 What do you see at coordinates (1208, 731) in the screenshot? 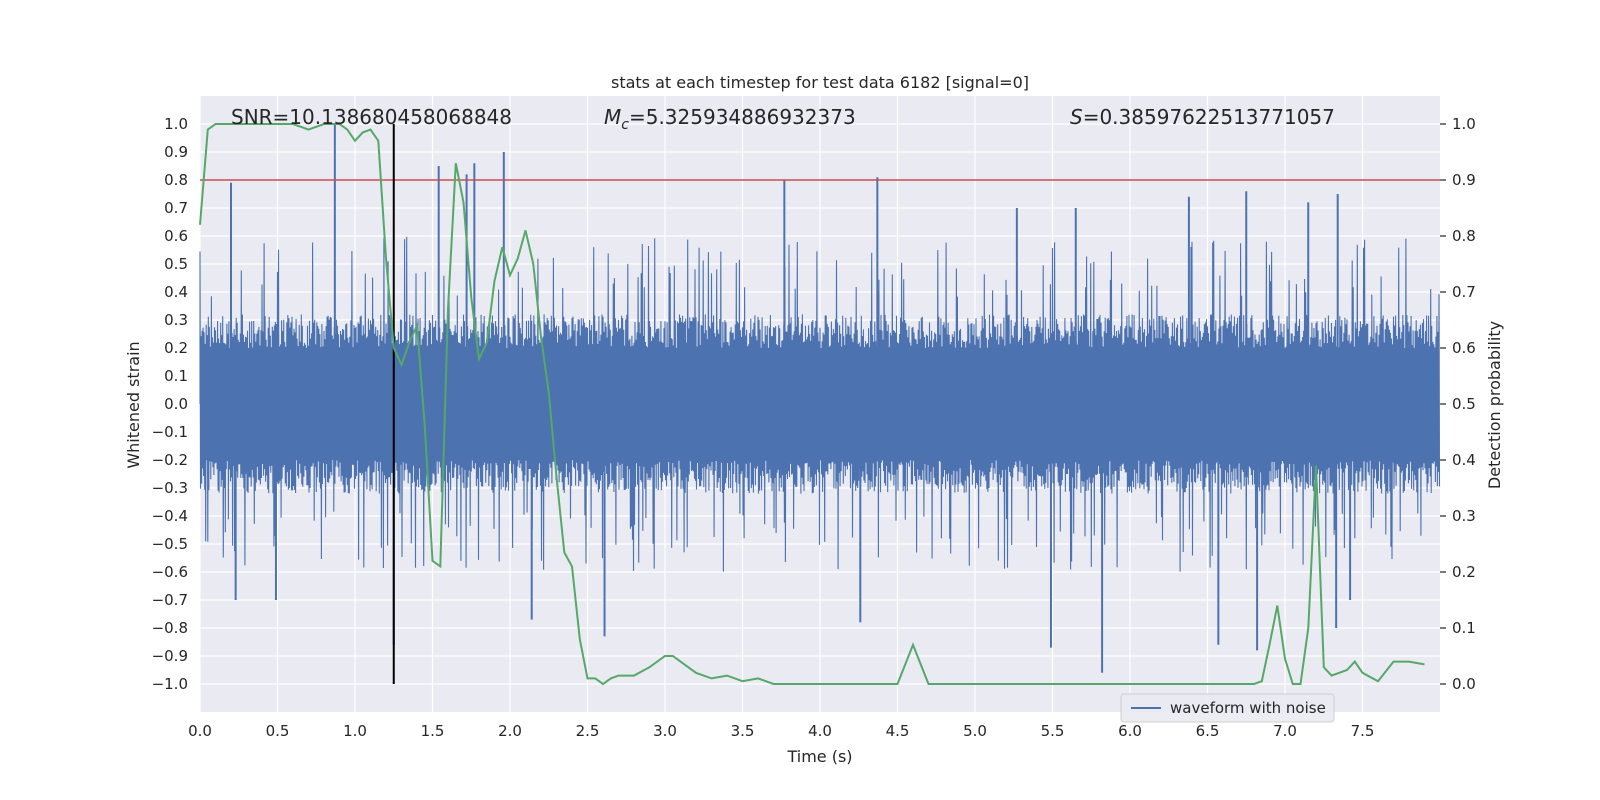
I see `x-tick-label: 6.5` at bounding box center [1208, 731].